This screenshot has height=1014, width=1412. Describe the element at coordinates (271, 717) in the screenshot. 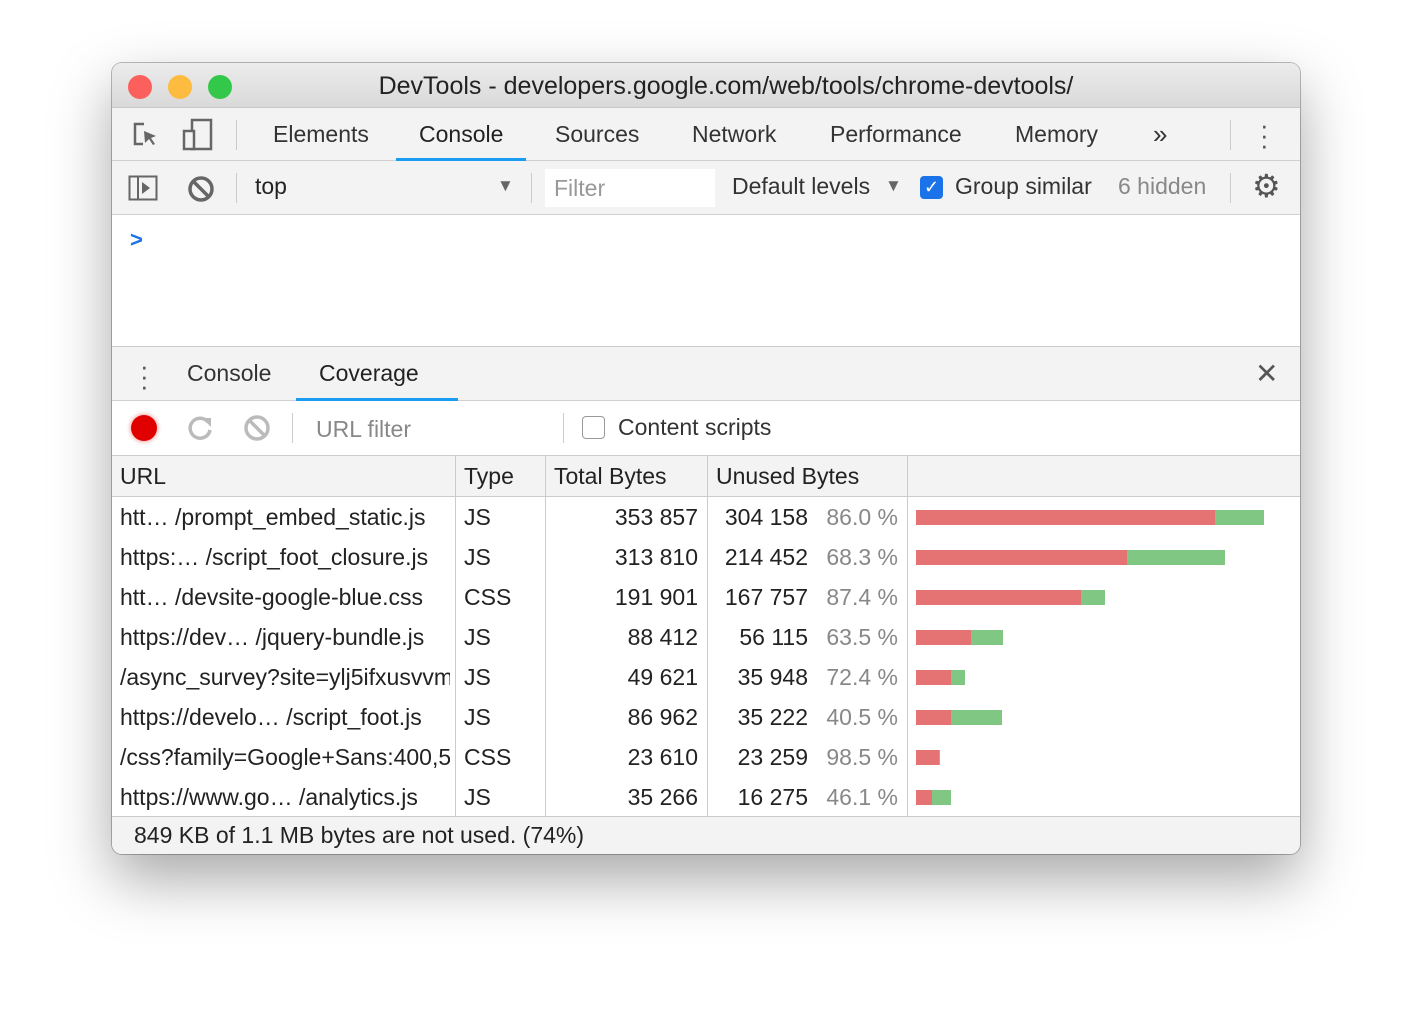

I see `url-cell: https://develo… /script_foot.js` at that location.